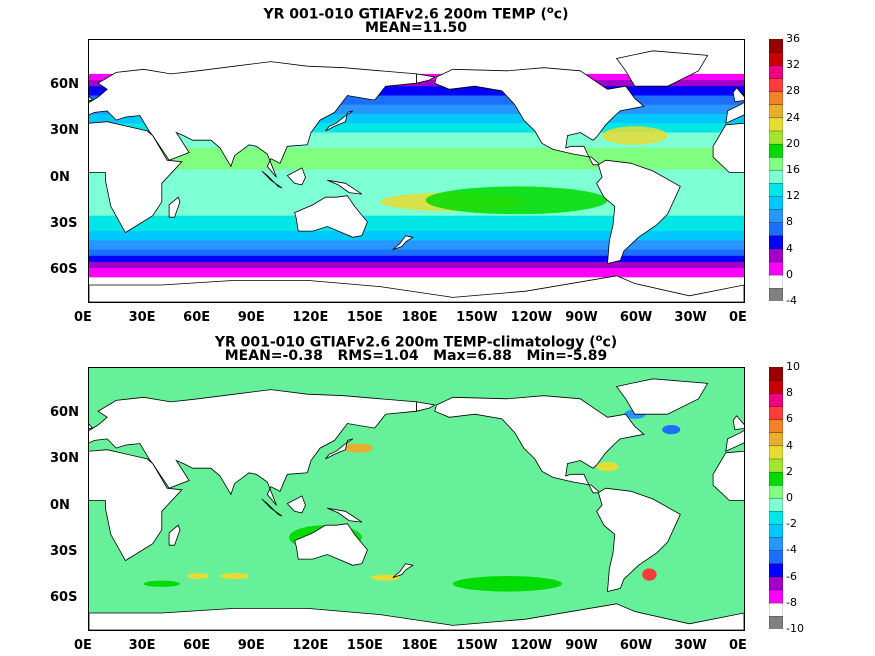 The height and width of the screenshot is (656, 875). Describe the element at coordinates (793, 38) in the screenshot. I see `colorbar-label: 36` at that location.